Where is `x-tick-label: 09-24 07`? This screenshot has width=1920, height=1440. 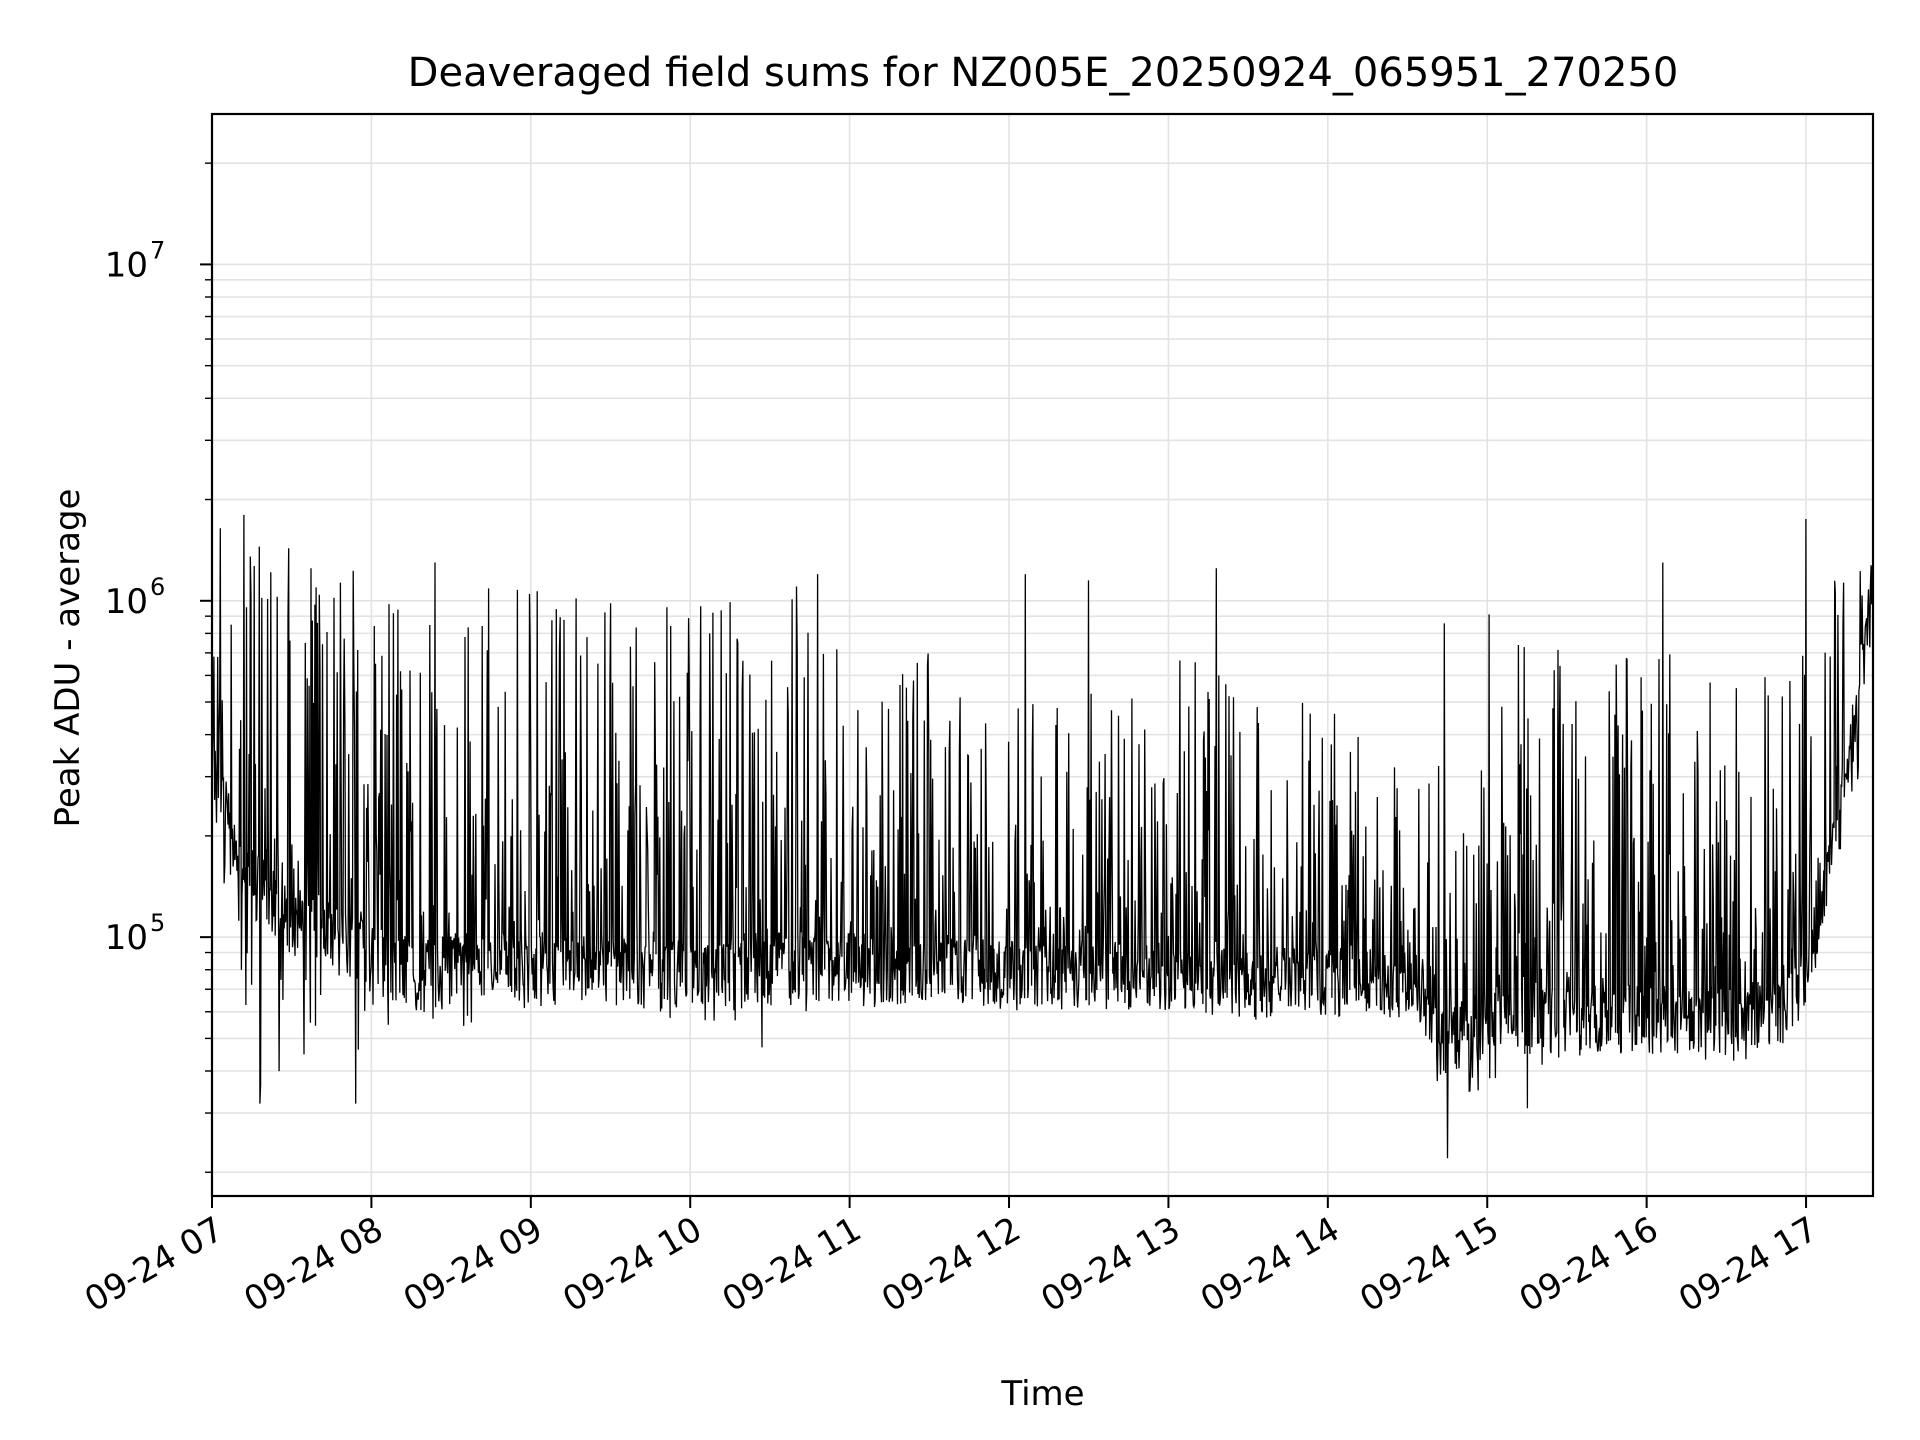
x-tick-label: 09-24 07 is located at coordinates (154, 1264).